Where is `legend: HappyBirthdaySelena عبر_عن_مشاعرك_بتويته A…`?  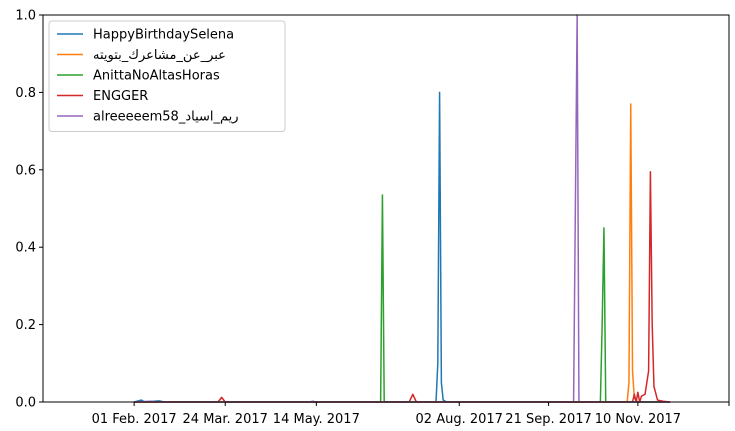 legend: HappyBirthdaySelena عبر_عن_مشاعرك_بتويته A… is located at coordinates (167, 76).